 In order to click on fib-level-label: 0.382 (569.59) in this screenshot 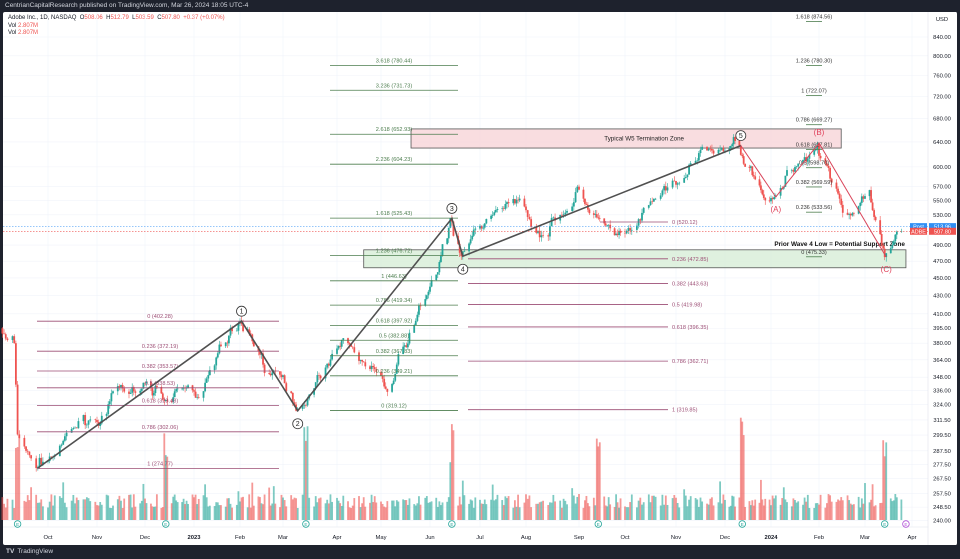, I will do `click(814, 183)`.